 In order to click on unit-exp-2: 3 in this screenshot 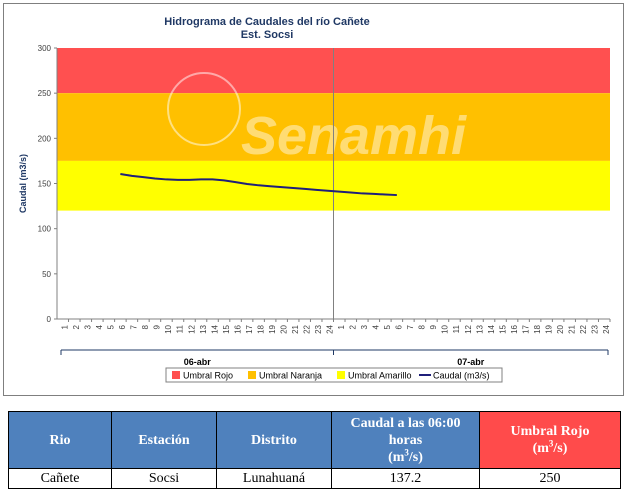, I will do `click(551, 443)`.